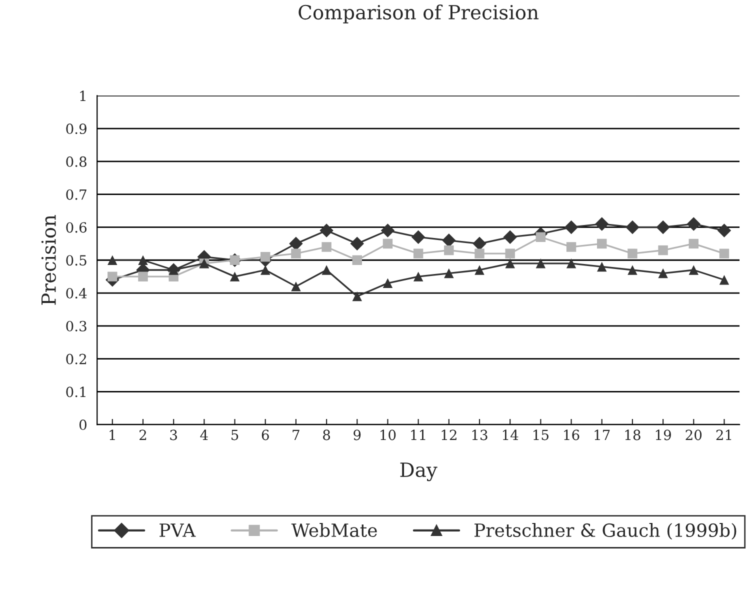  What do you see at coordinates (143, 435) in the screenshot?
I see `x-tick-label: 2` at bounding box center [143, 435].